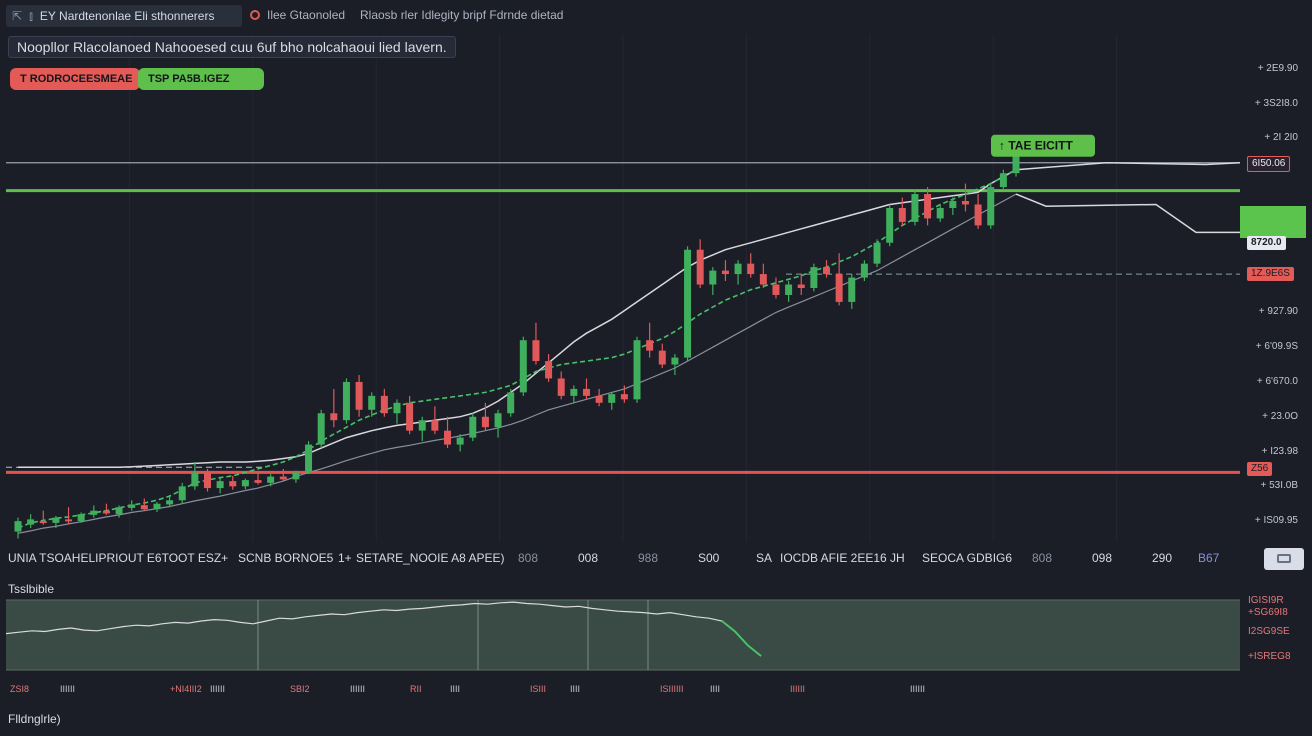 The width and height of the screenshot is (1312, 736). I want to click on symbol-label: EY Nardtenonlae Eli sthonnerers, so click(127, 16).